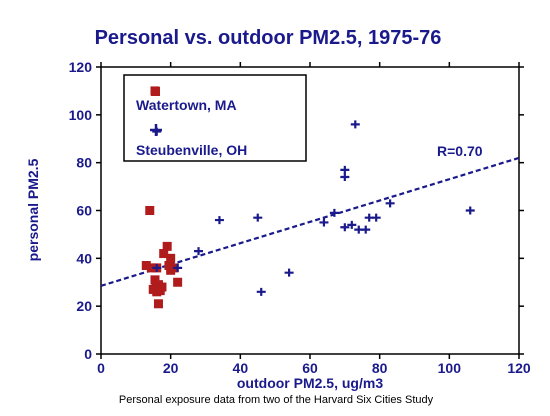  I want to click on x-tick-label: 0, so click(101, 368).